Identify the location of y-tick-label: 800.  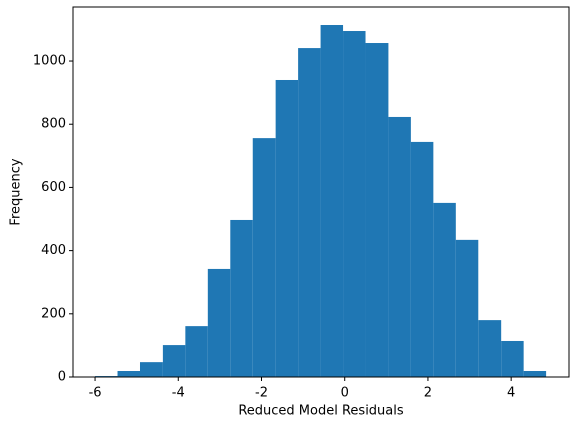
(53, 124).